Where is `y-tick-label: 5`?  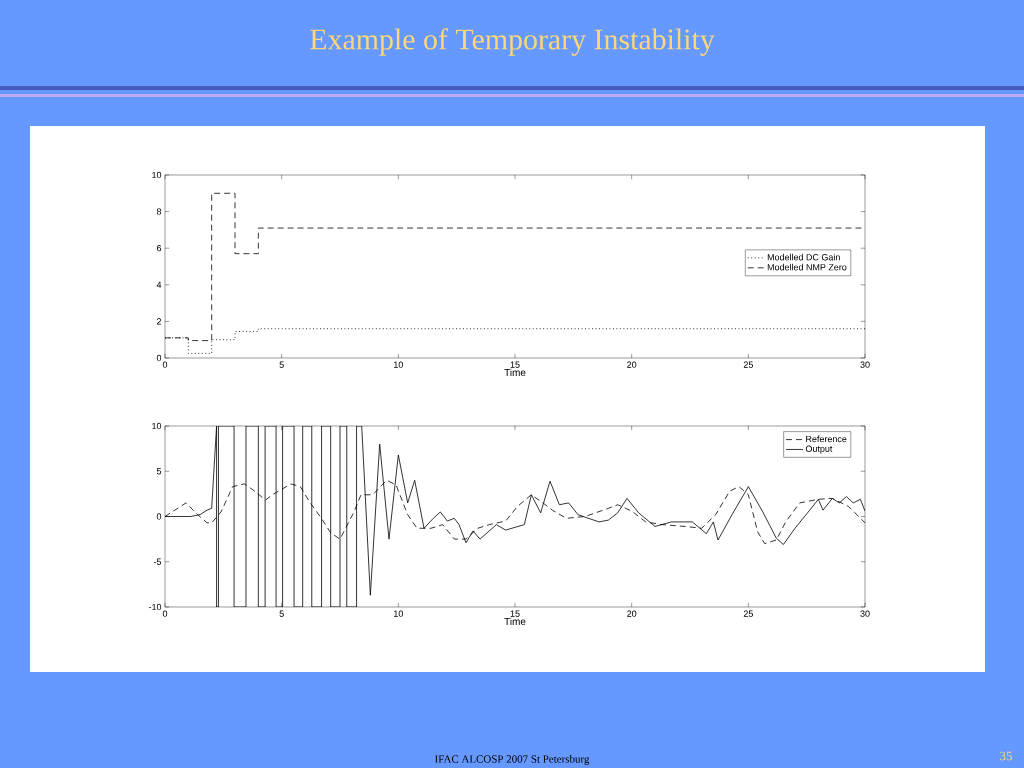
y-tick-label: 5 is located at coordinates (159, 471).